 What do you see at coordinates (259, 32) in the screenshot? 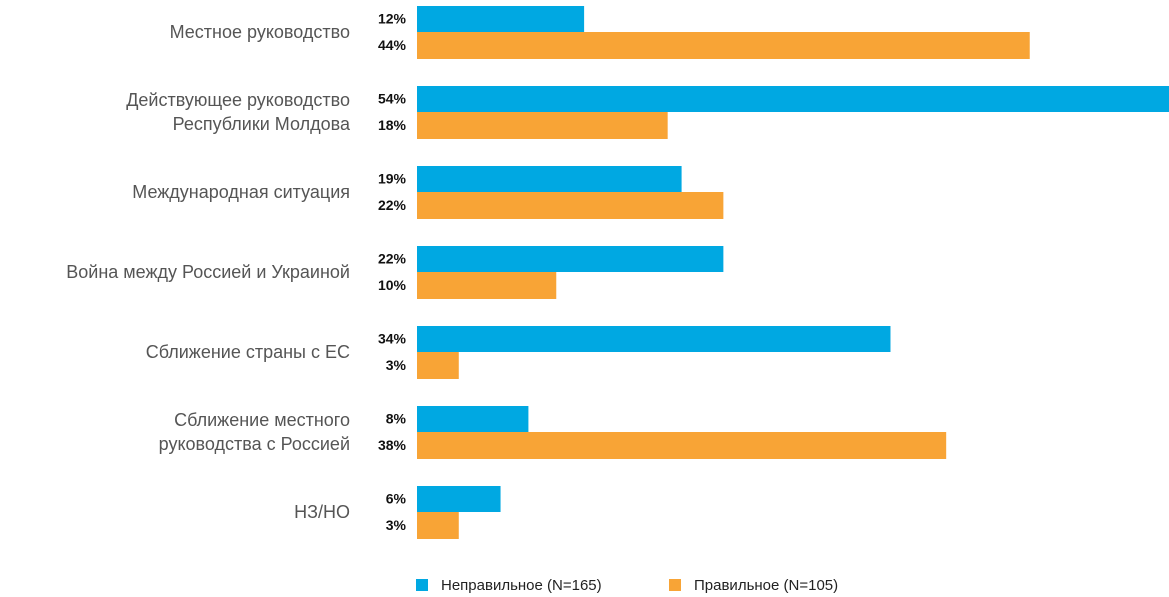
I see `category-label: Местное руководство` at bounding box center [259, 32].